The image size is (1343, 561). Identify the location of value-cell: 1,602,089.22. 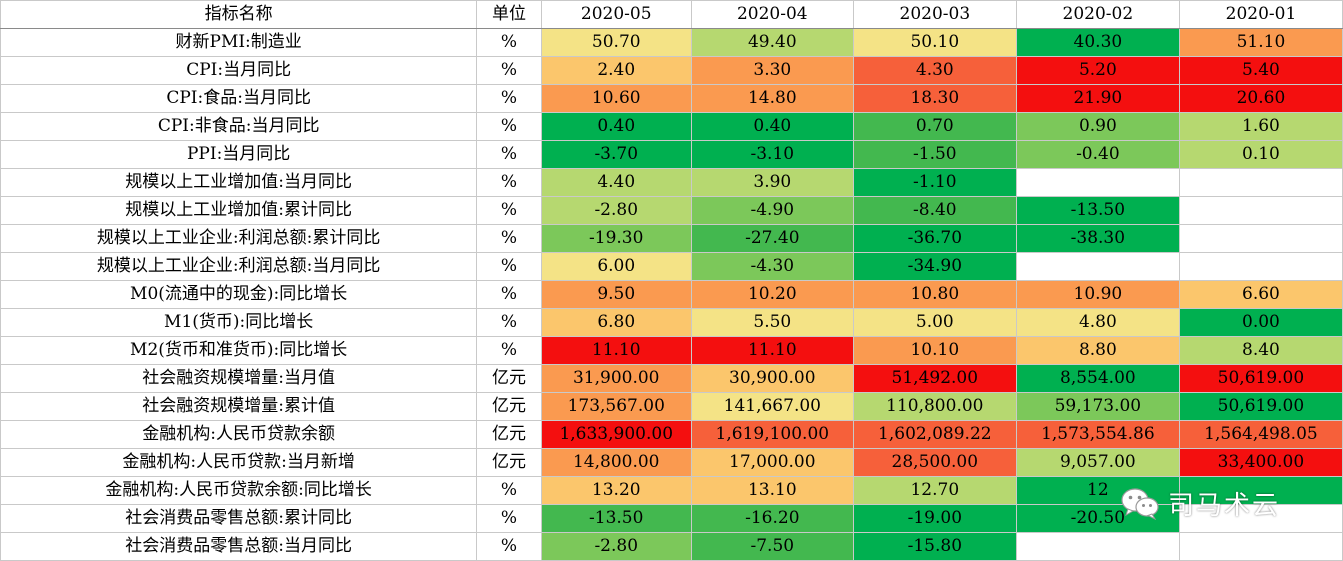
(934, 434).